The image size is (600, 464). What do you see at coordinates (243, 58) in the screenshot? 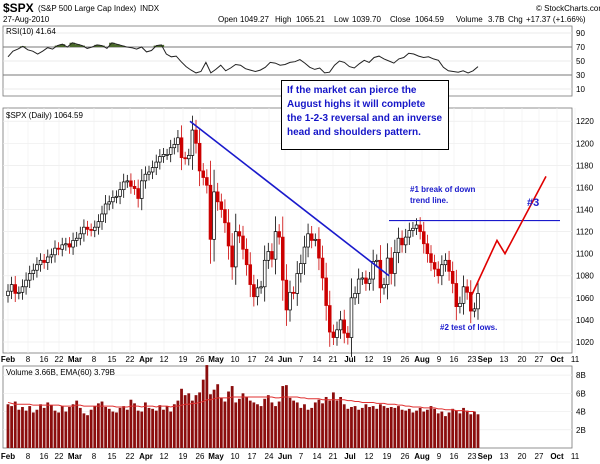
I see `rsi-line` at bounding box center [243, 58].